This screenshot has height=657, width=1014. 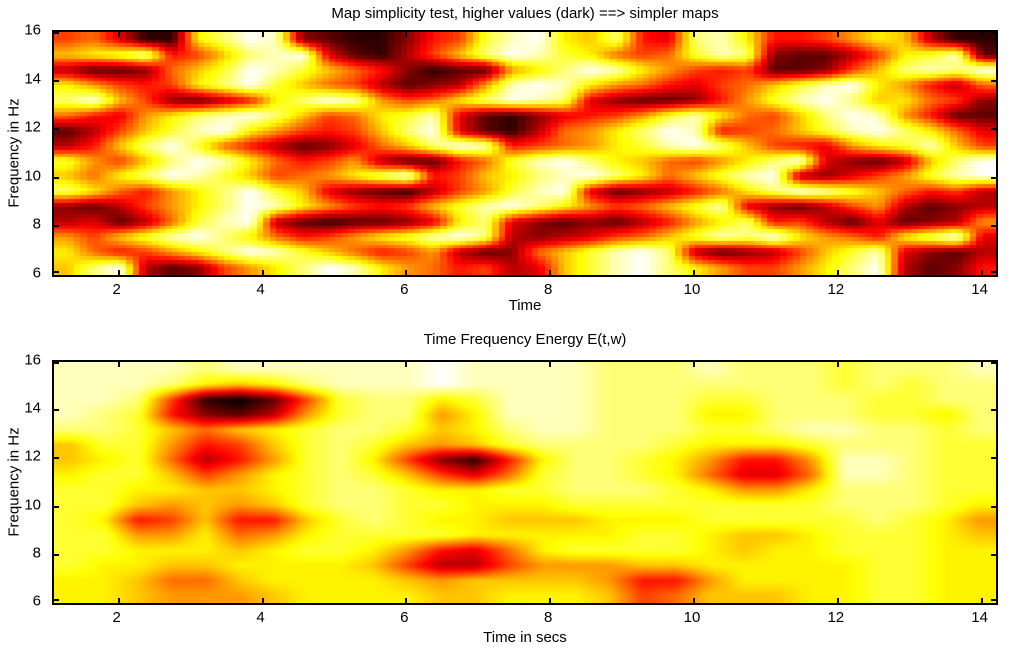 I want to click on top-y-axis-ticks: 6 8 10 12 14 16, so click(x=23, y=152).